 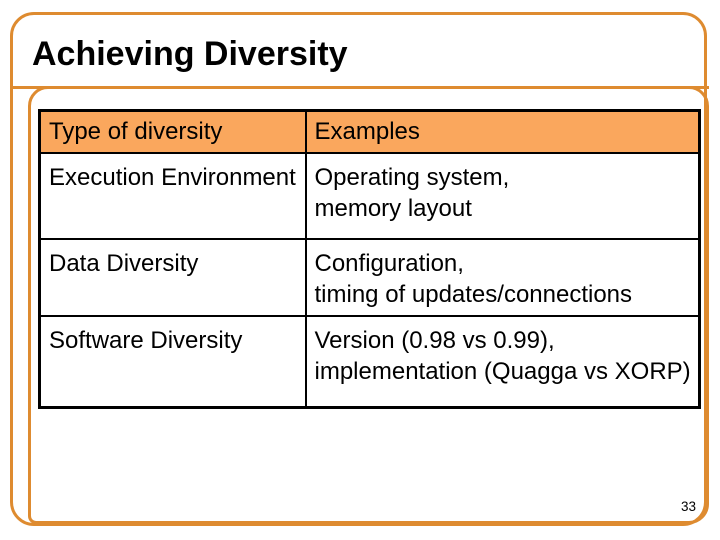 I want to click on example-line: timing of updates/connections, so click(x=473, y=294).